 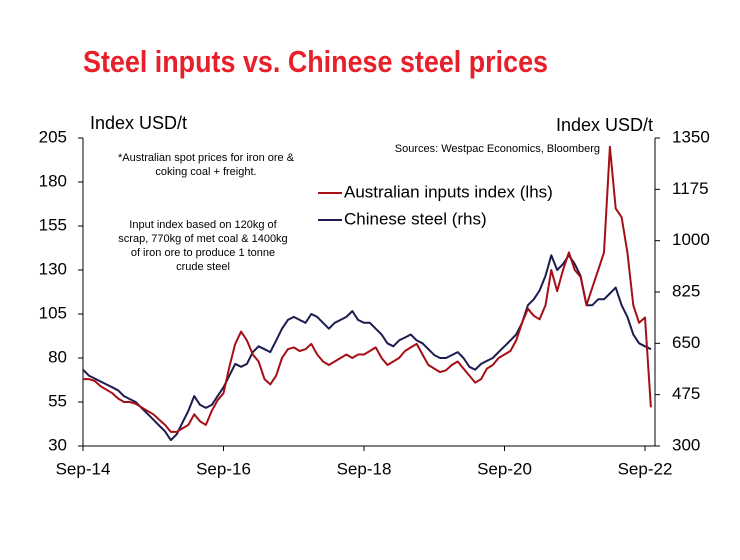 What do you see at coordinates (645, 468) in the screenshot?
I see `x-tick-label: Sep-22` at bounding box center [645, 468].